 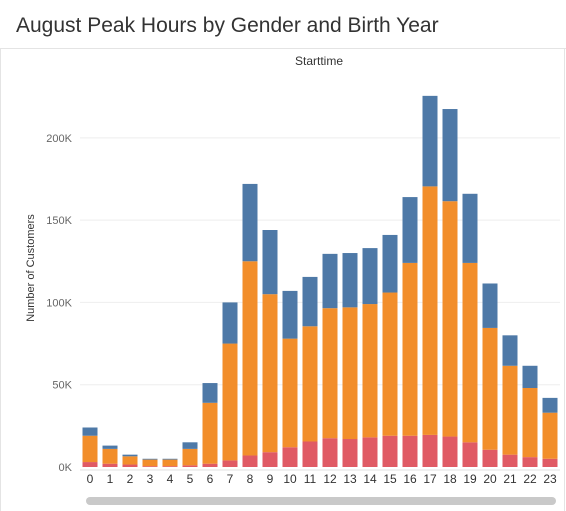 I want to click on x-tick-label: 17, so click(x=430, y=479).